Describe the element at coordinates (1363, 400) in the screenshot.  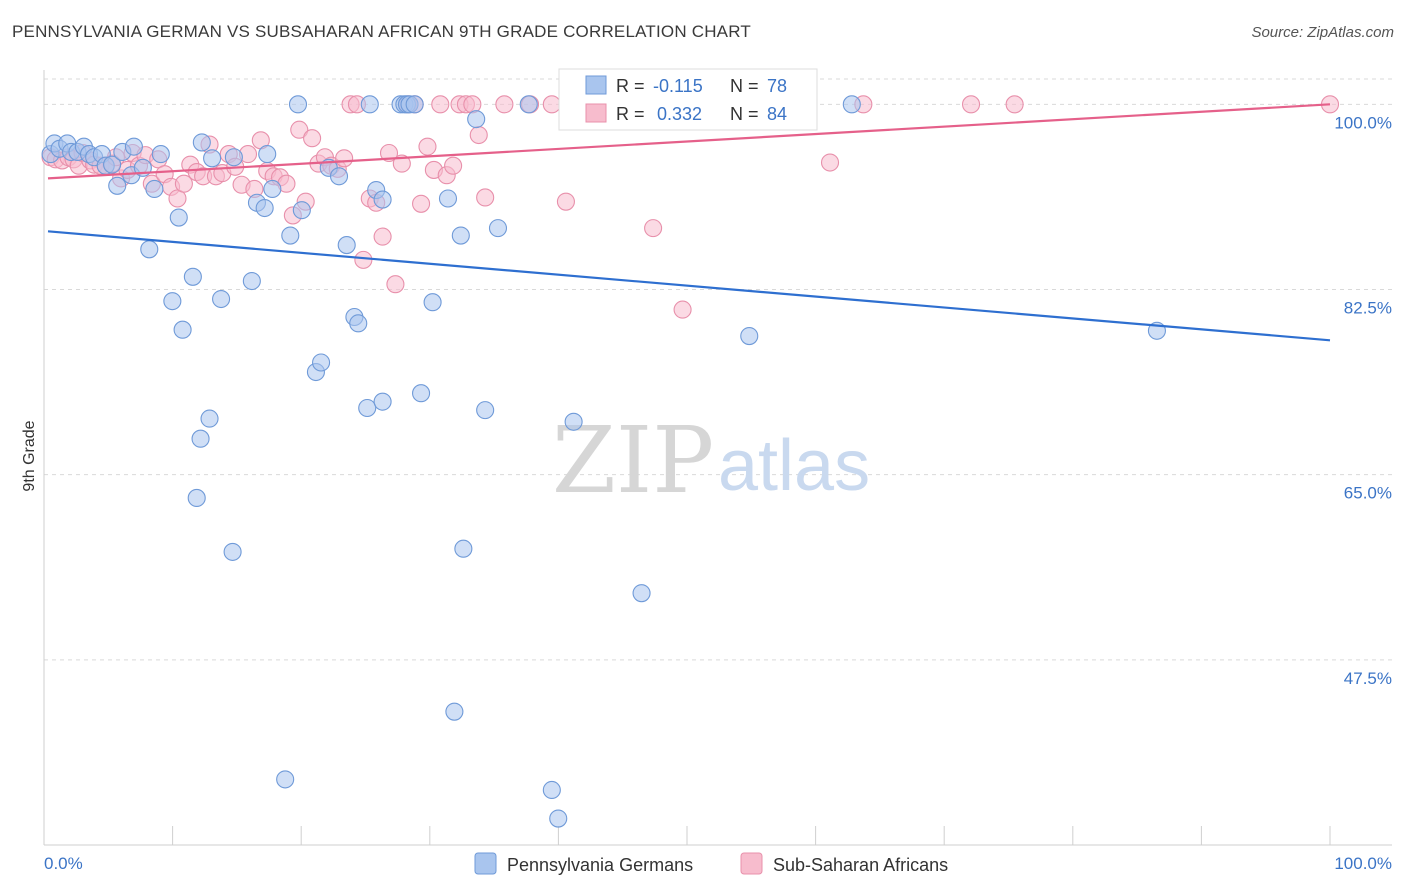
I see `y-tick-labels: 100.0% 82.5% 65.0% 47.5%` at that location.